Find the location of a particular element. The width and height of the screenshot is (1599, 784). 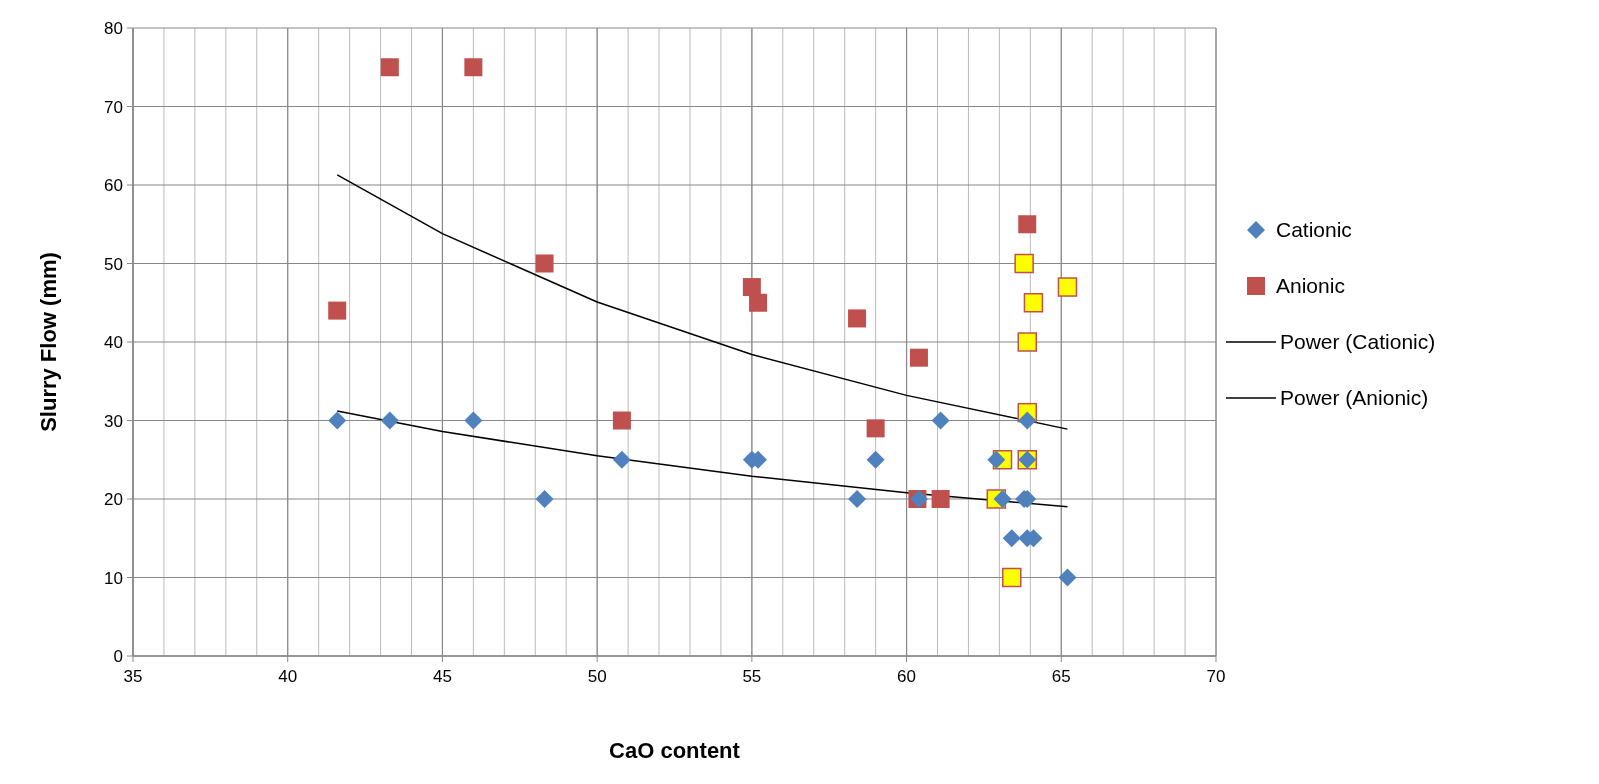

y-tick-label: 40 is located at coordinates (113, 342).